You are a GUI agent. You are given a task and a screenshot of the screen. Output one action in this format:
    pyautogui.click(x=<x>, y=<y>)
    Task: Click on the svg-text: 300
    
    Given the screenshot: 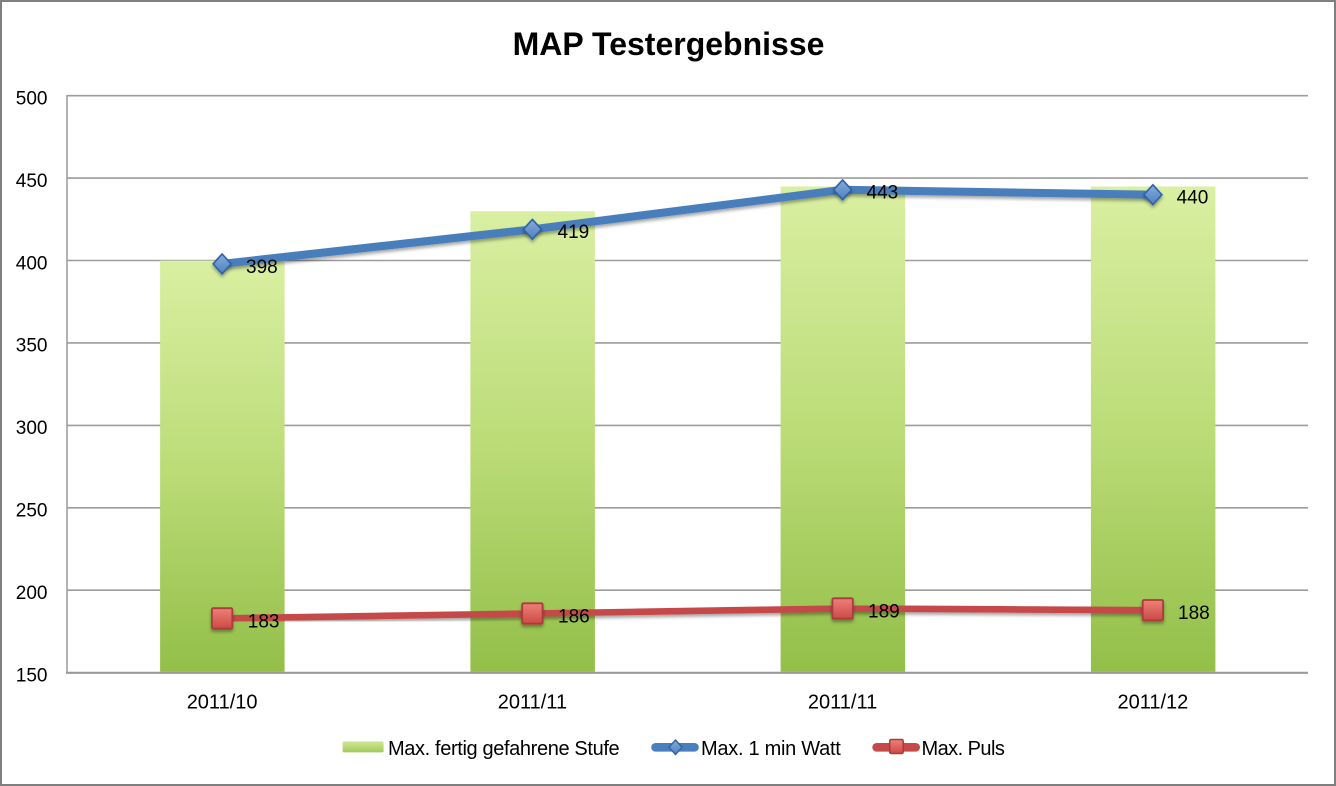 What is the action you would take?
    pyautogui.click(x=32, y=428)
    